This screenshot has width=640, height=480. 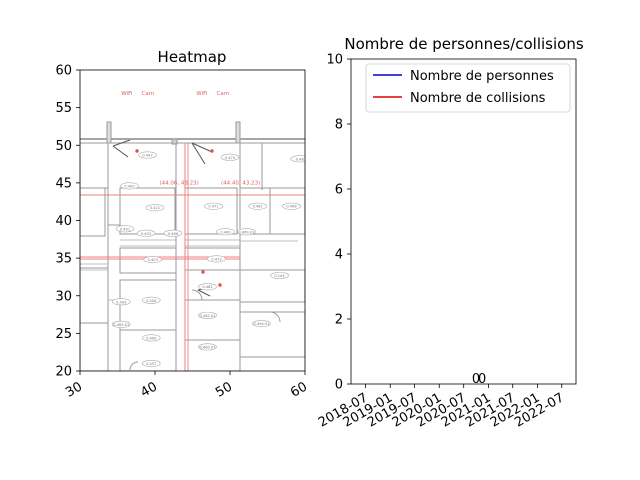 I want to click on room-label: 0.486, so click(x=173, y=234).